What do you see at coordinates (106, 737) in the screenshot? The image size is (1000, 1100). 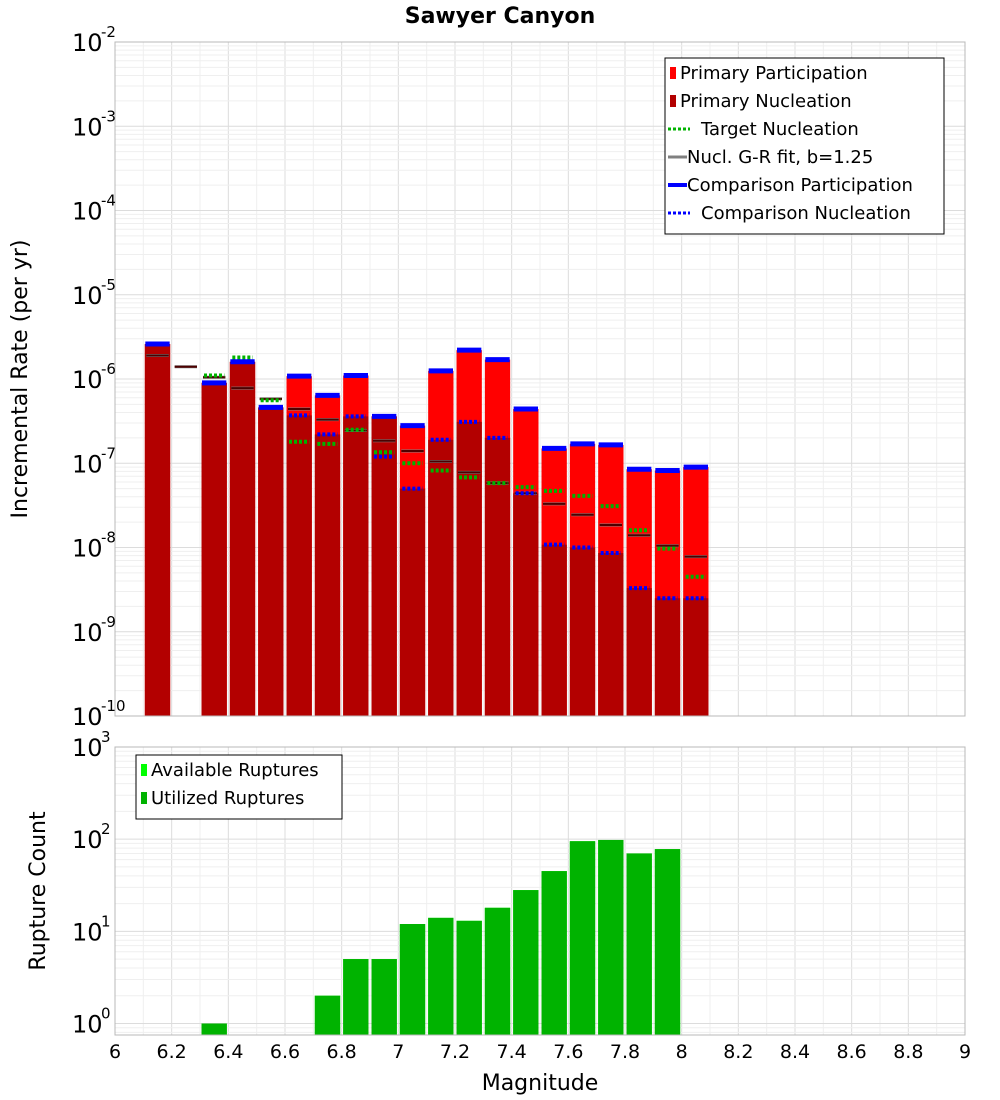 I see `y-tick-exponent: 3` at bounding box center [106, 737].